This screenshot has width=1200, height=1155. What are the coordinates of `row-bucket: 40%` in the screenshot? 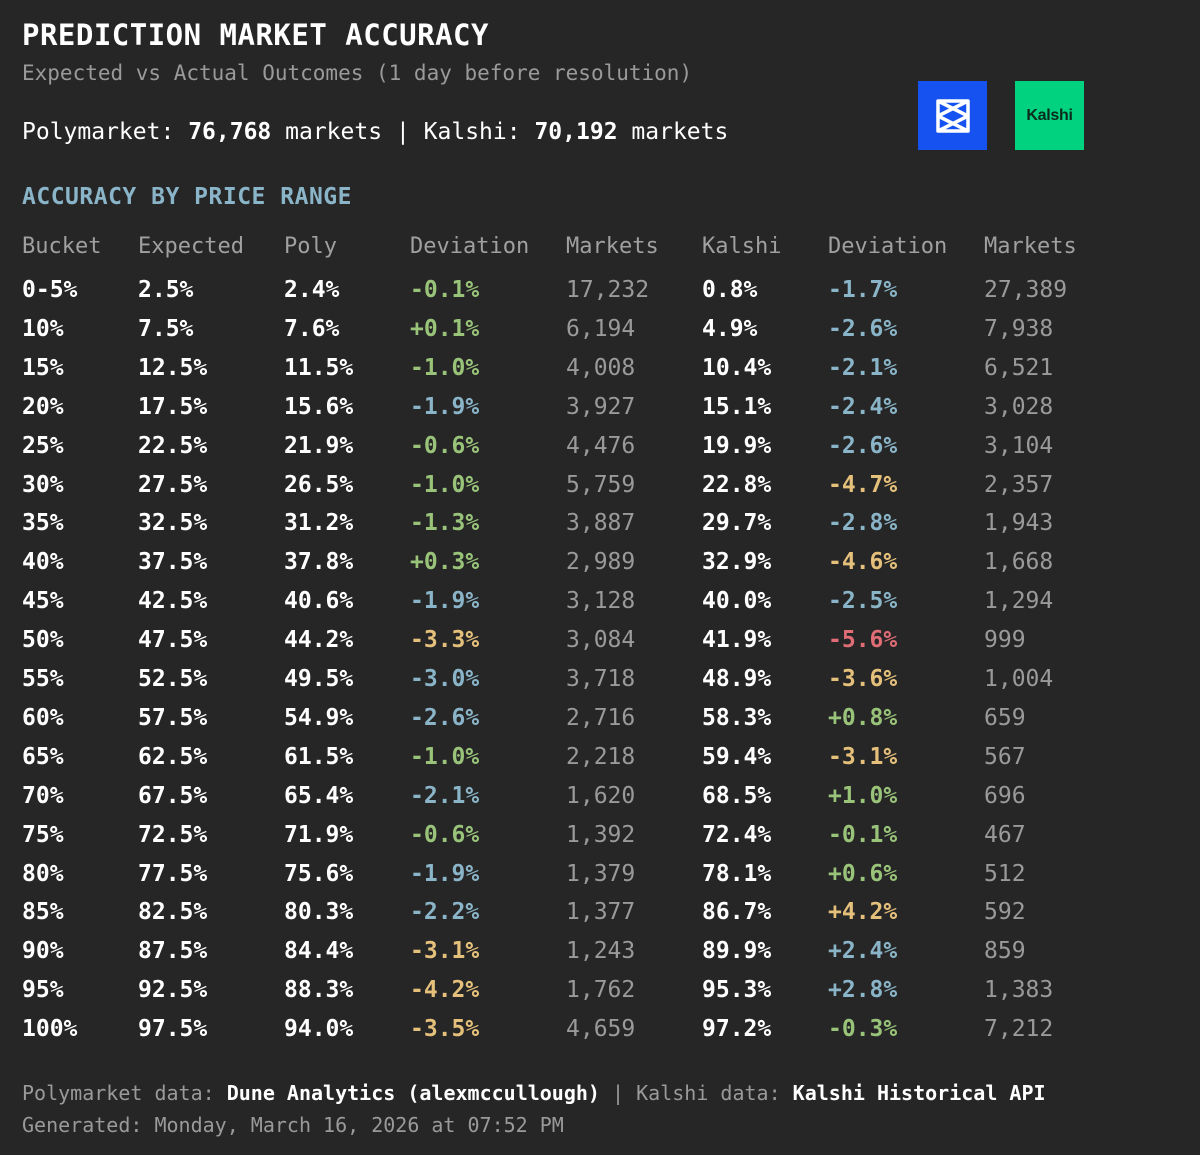 It's located at (43, 562).